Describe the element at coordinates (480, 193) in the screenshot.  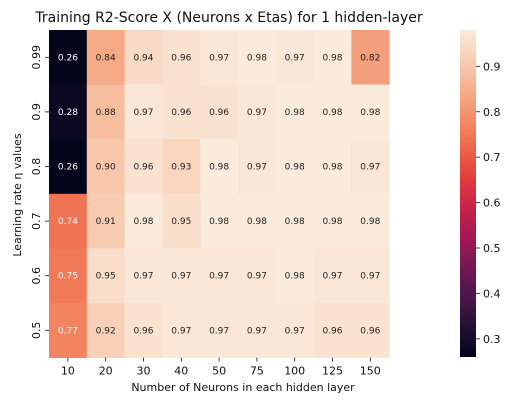
I see `colorbar: 0.3 0.4 0.5 0.6 0.7 0.8 0.9` at that location.